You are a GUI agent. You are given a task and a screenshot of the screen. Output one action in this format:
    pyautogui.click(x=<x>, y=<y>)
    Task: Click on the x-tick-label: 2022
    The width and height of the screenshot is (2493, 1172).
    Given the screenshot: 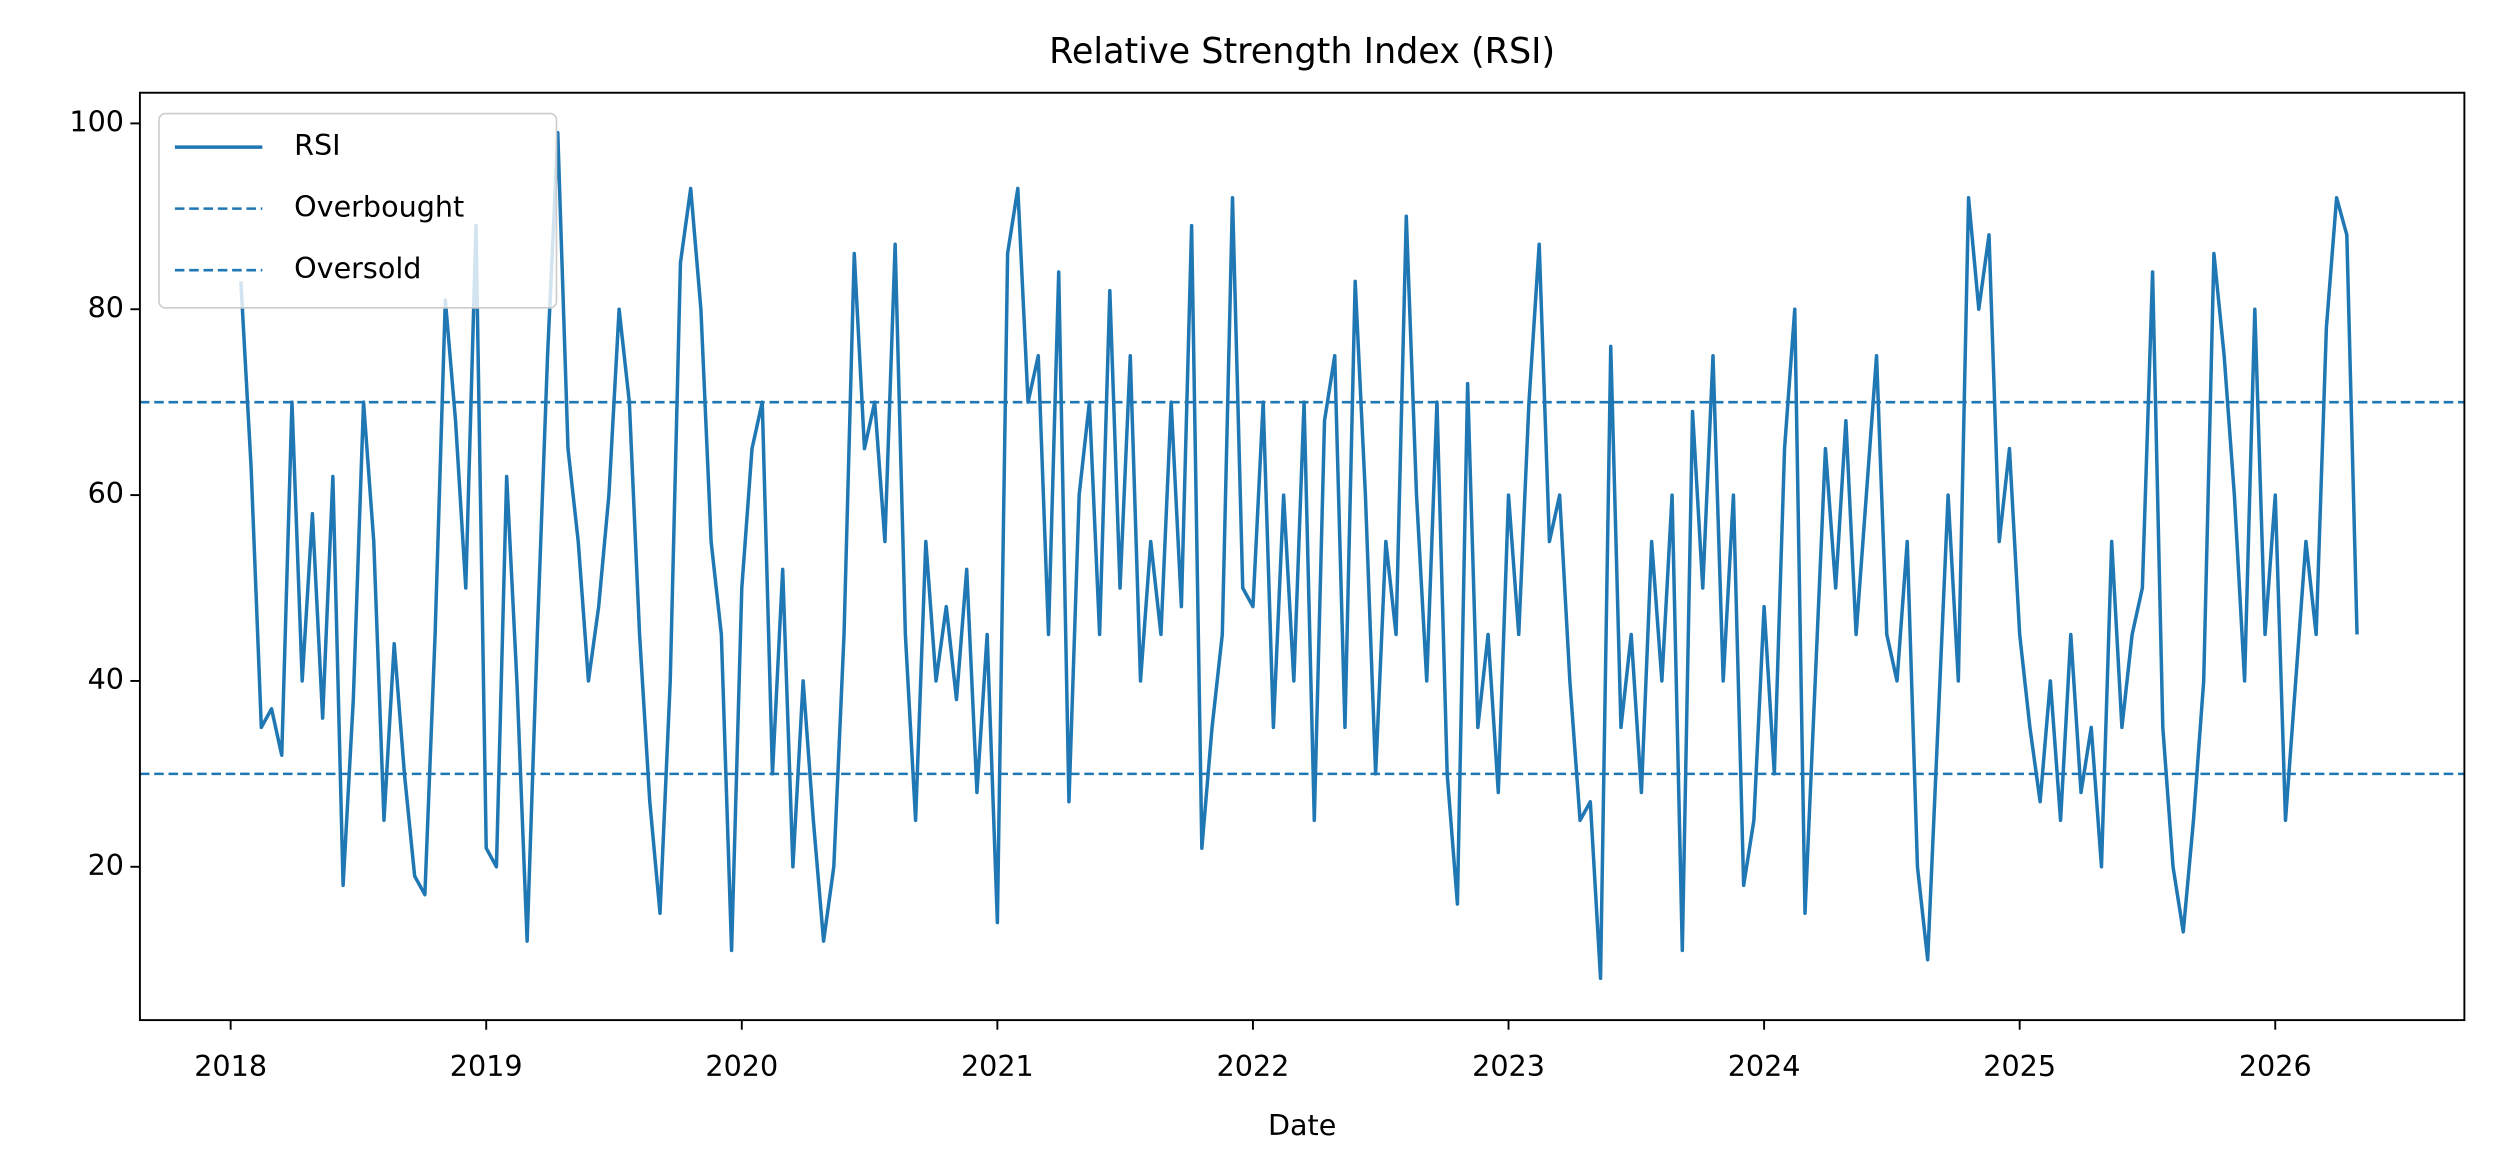 What is the action you would take?
    pyautogui.click(x=1253, y=1066)
    